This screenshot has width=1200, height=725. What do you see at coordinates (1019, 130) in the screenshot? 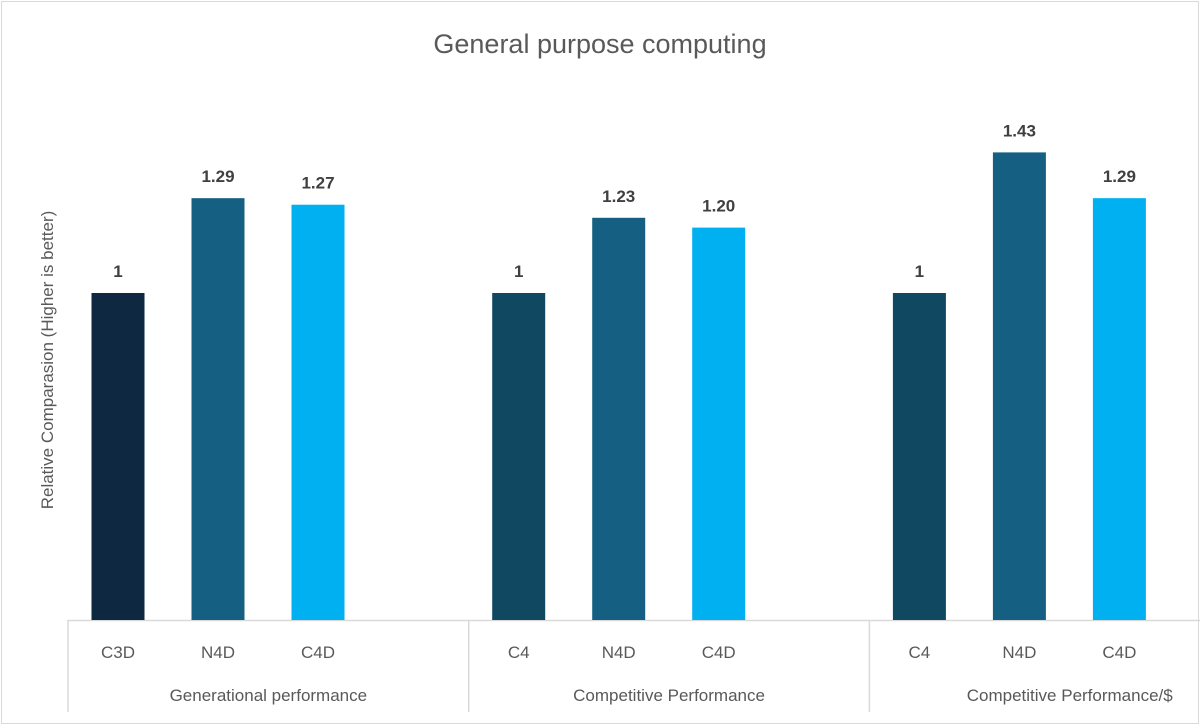
I see `data-label: 1.43` at bounding box center [1019, 130].